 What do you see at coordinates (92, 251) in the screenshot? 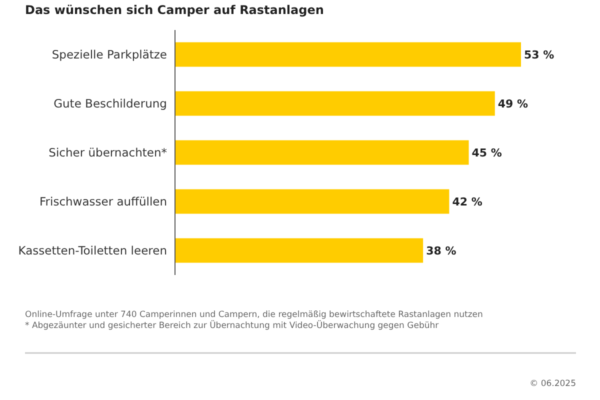
I see `y-tick-label: Kassetten-Toiletten leeren` at bounding box center [92, 251].